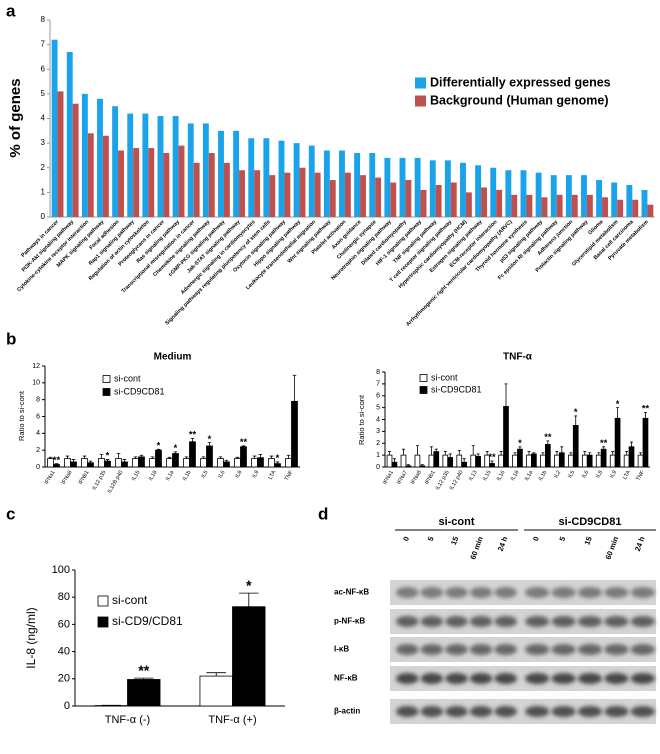  I want to click on x-tick-label: IFNa1, so click(50, 478).